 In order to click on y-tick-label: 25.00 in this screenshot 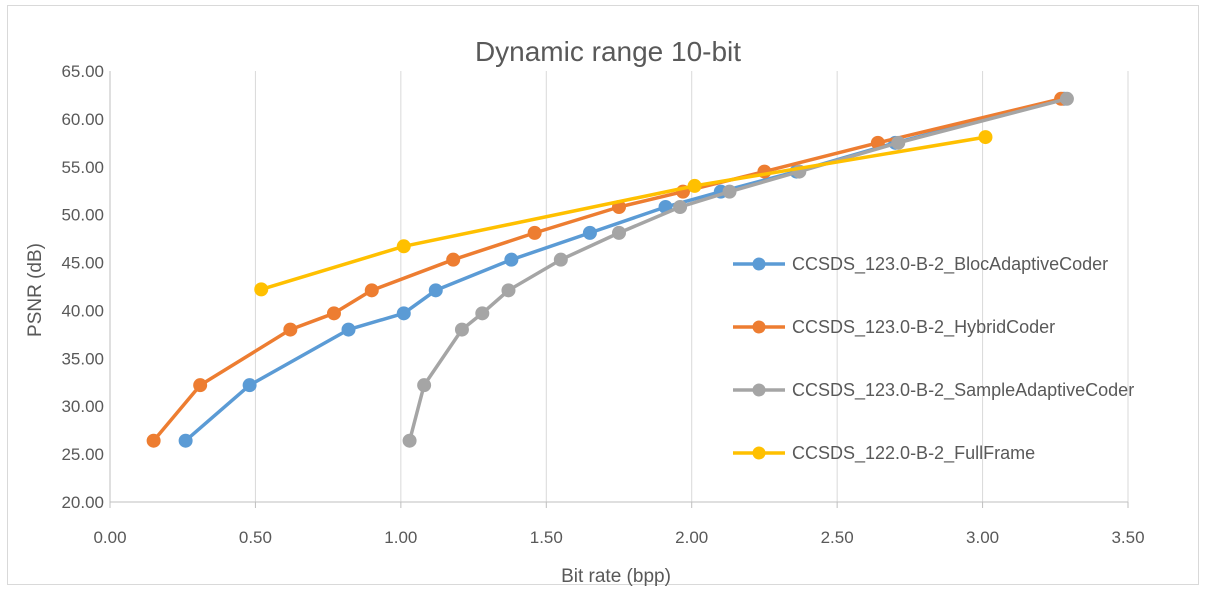, I will do `click(82, 454)`.